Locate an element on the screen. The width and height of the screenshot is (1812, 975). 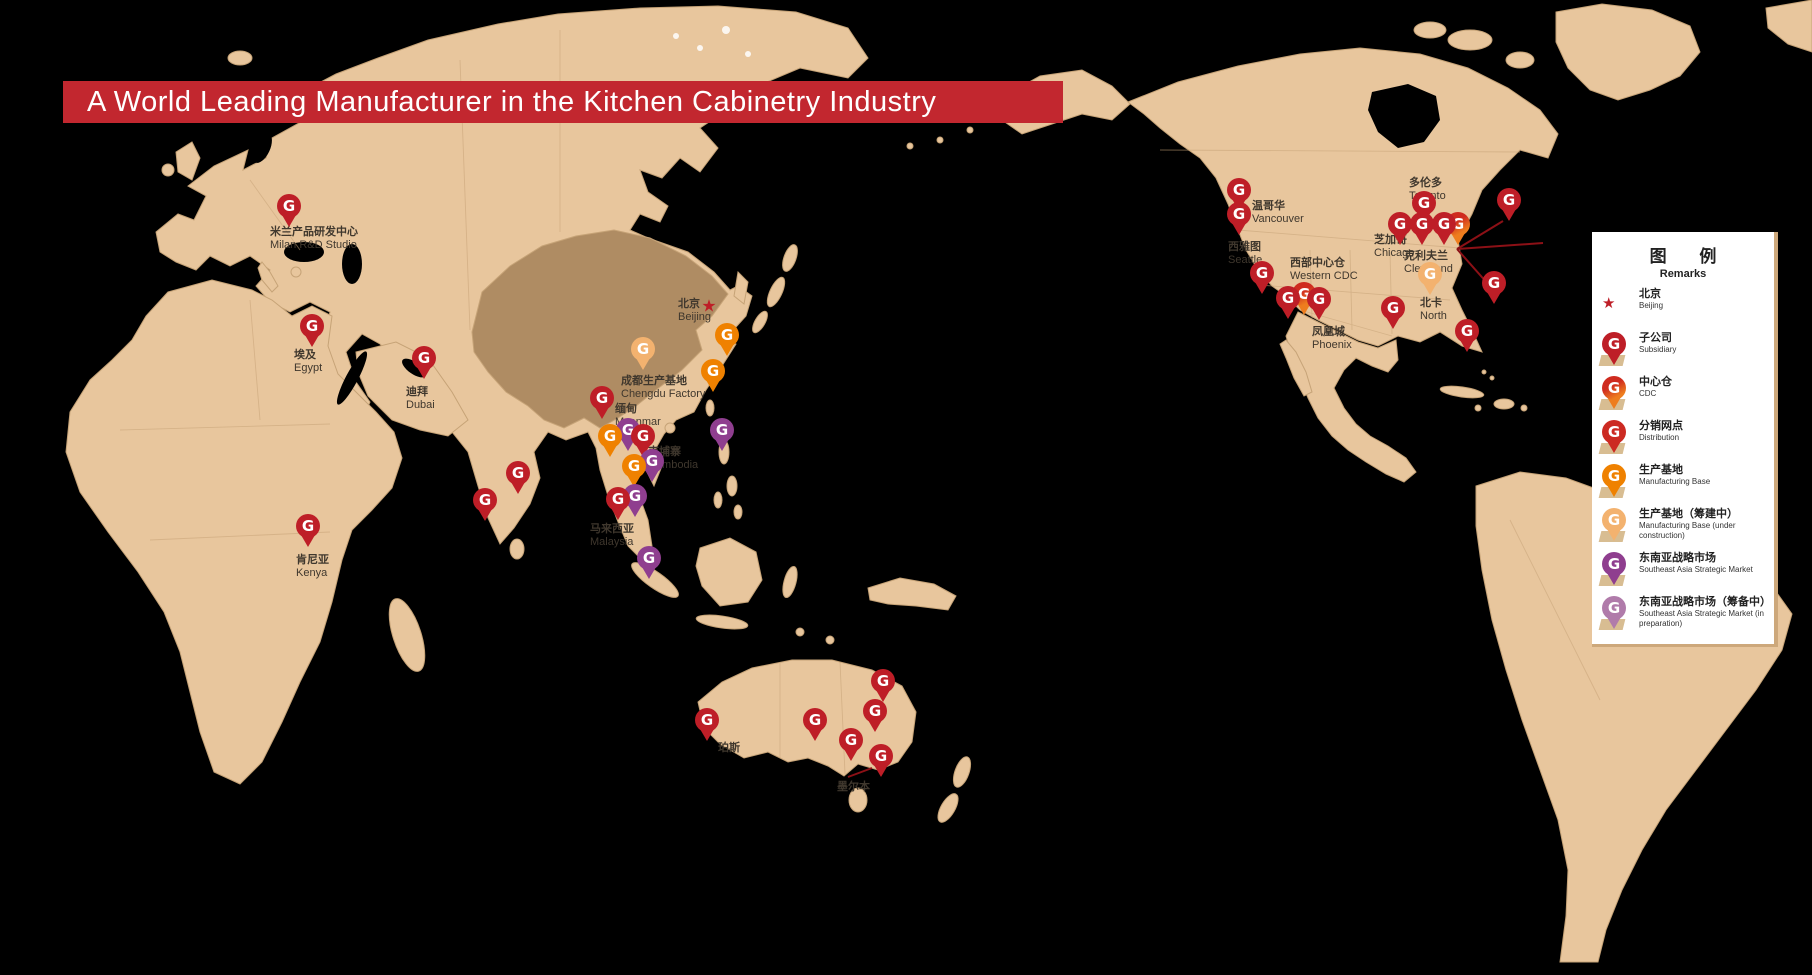
pin-mfg-legend-icon: G is located at coordinates (1614, 481).